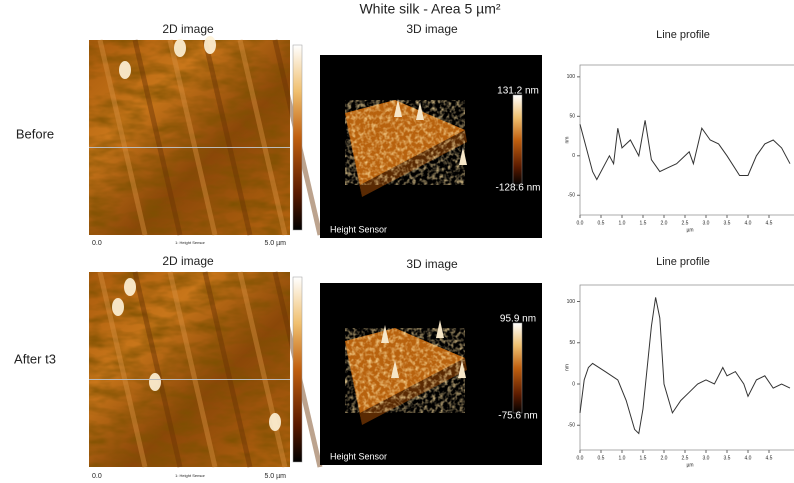 This screenshot has width=794, height=483. I want to click on row-label: Before, so click(35, 133).